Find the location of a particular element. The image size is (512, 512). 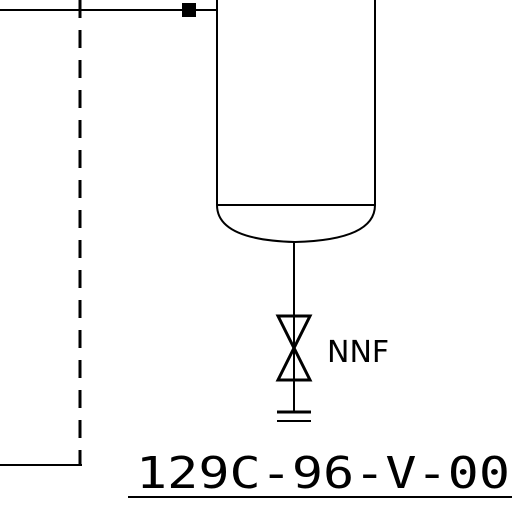

valve-note: NNF is located at coordinates (358, 352).